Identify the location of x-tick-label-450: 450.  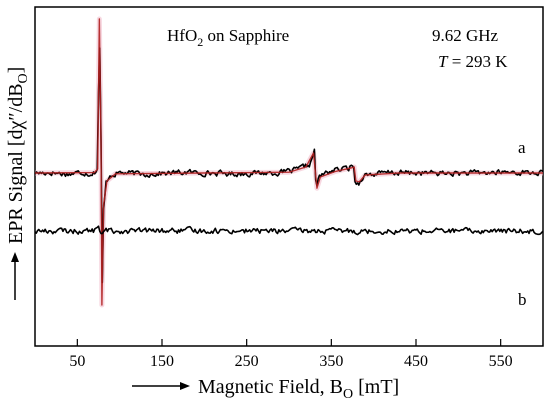
(416, 361).